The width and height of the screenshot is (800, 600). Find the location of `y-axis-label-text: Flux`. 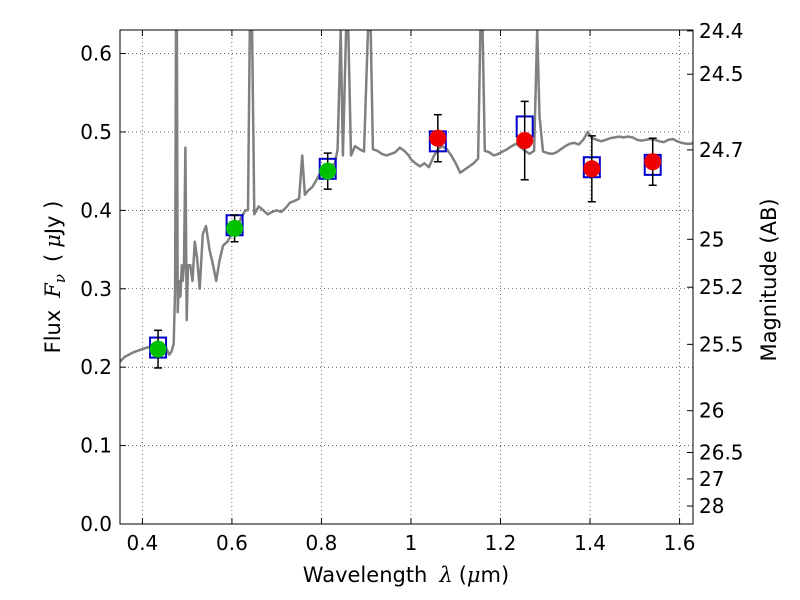

y-axis-label-text: Flux is located at coordinates (53, 332).